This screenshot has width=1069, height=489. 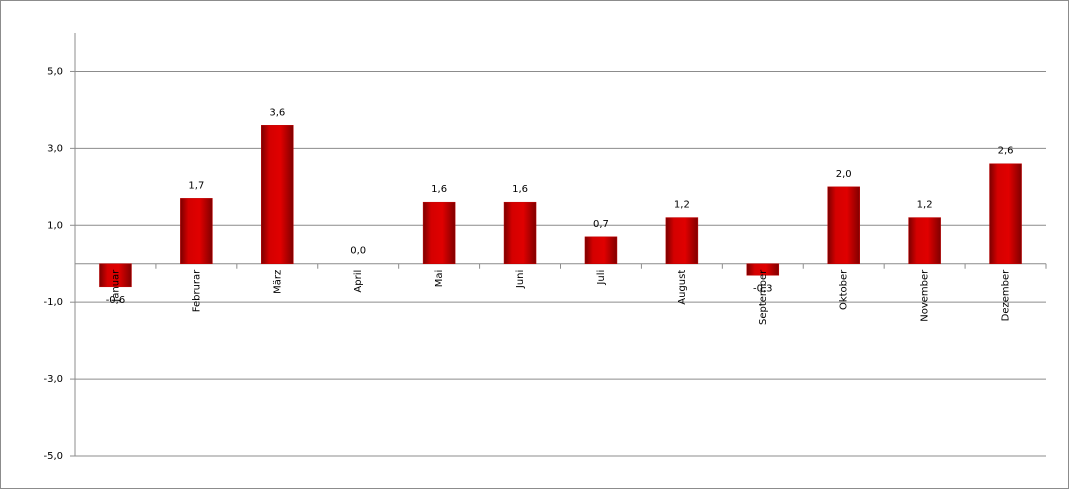 What do you see at coordinates (196, 185) in the screenshot?
I see `value-label: 1,7` at bounding box center [196, 185].